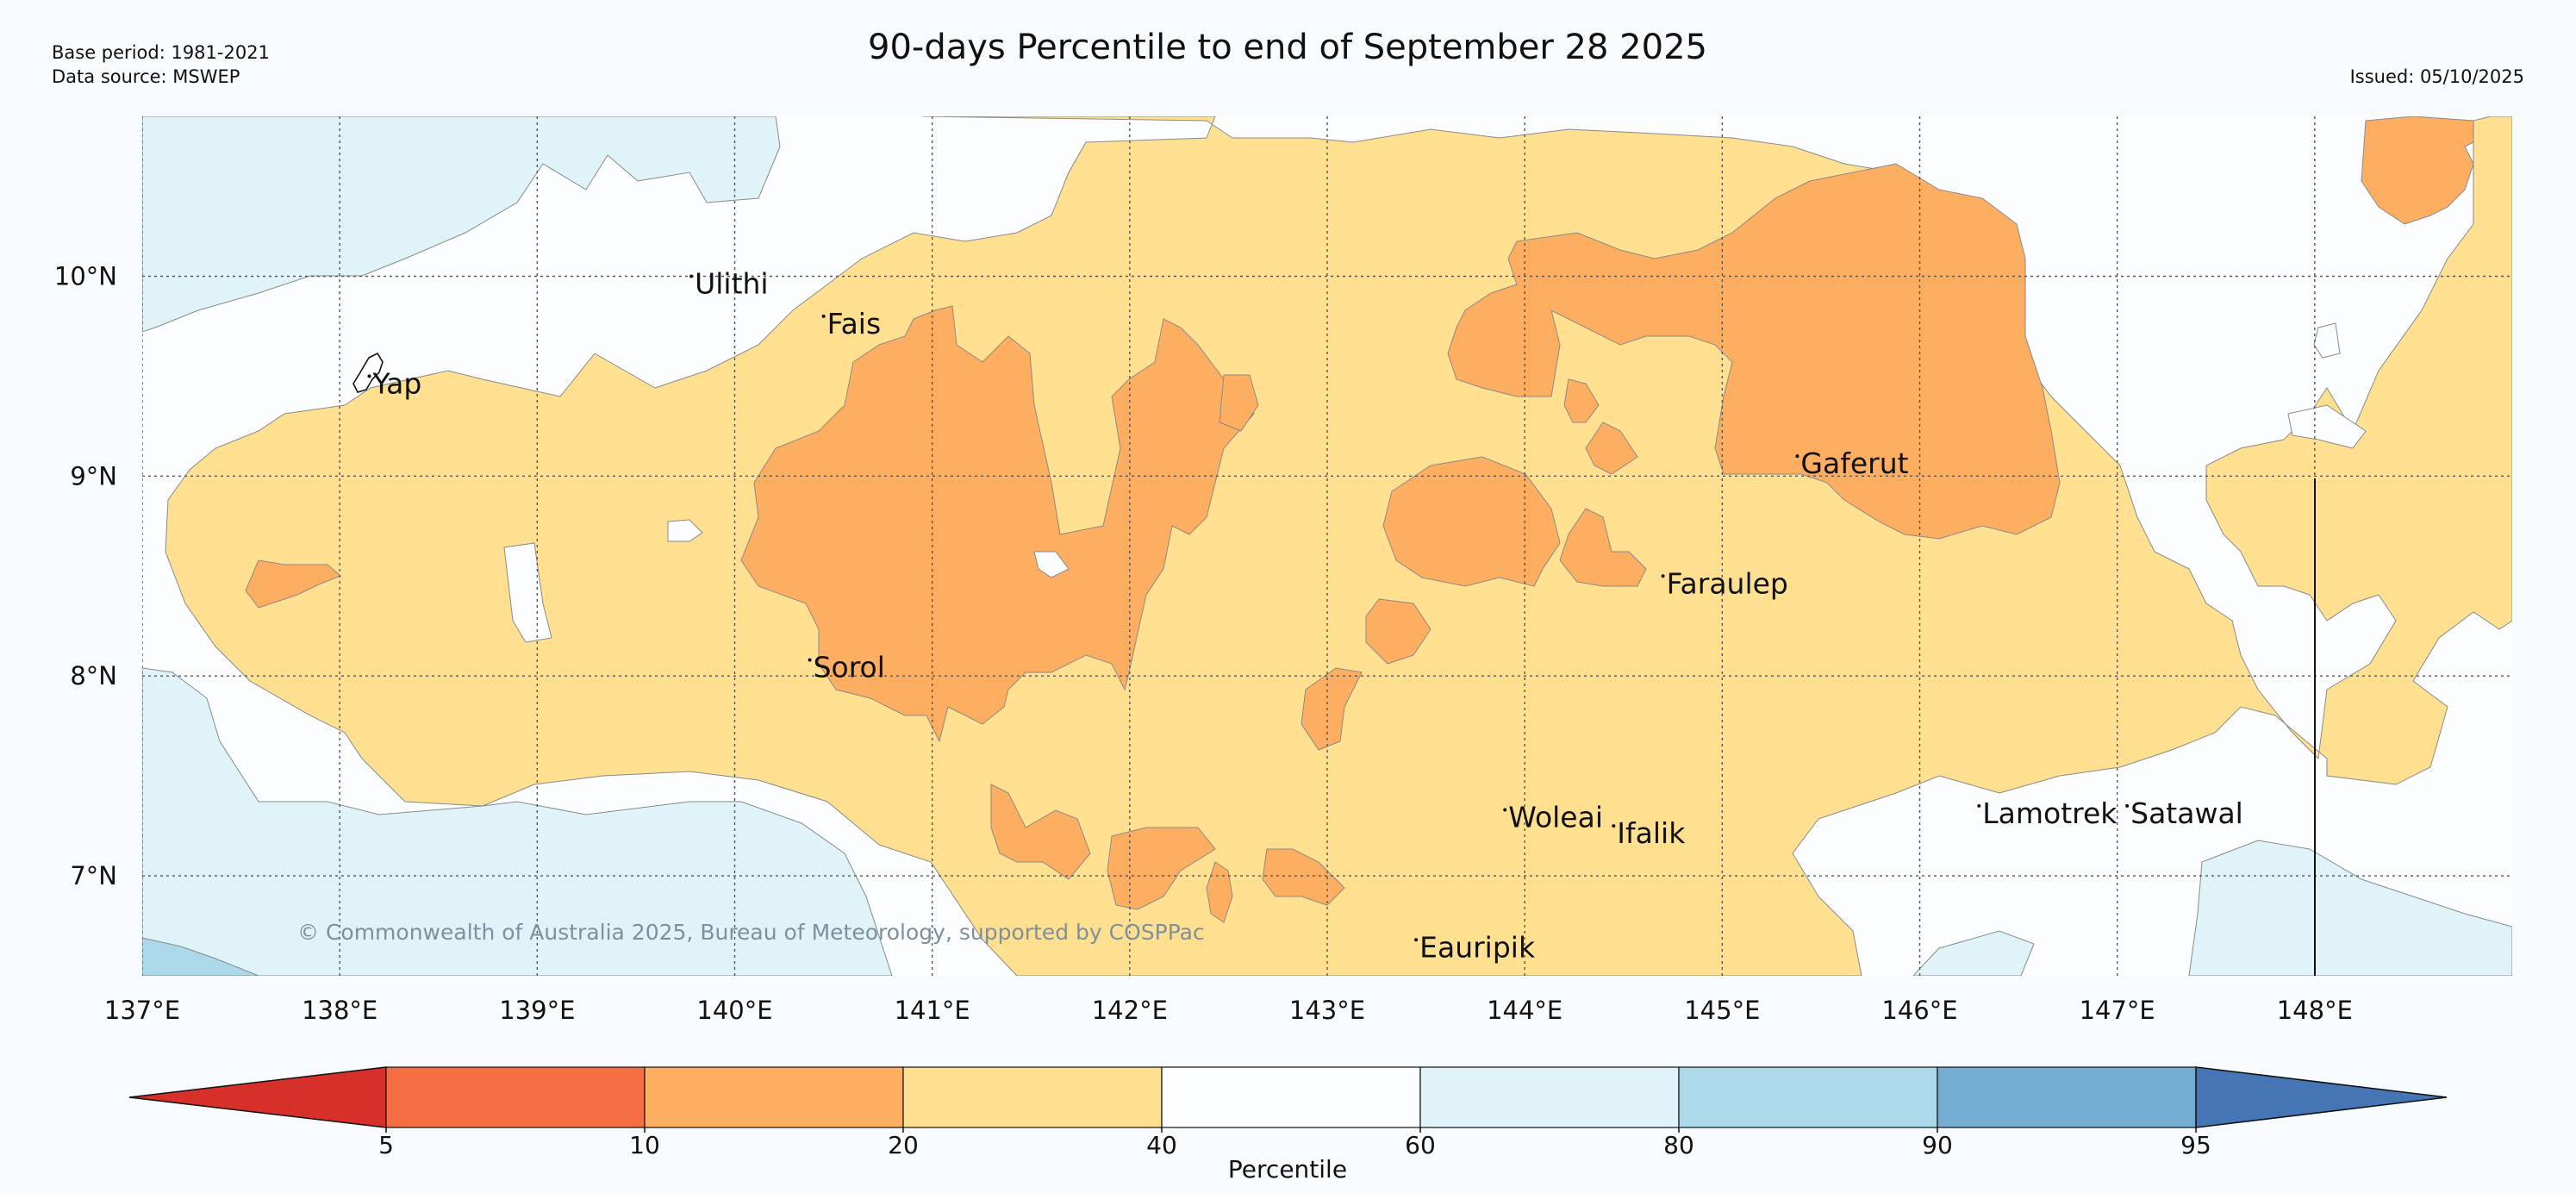  Describe the element at coordinates (1303, 877) in the screenshot. I see `very-dry-region-south-d` at that location.